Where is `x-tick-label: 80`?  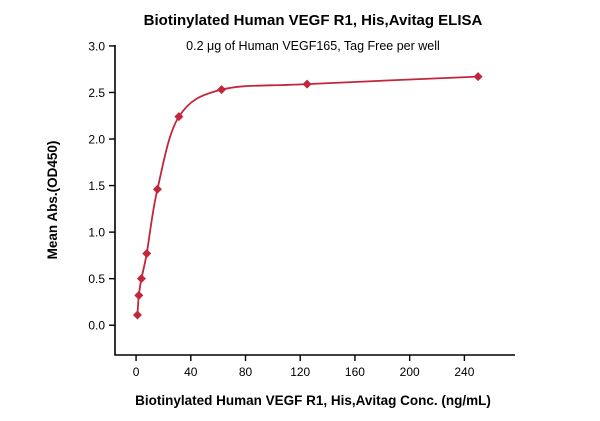
x-tick-label: 80 is located at coordinates (246, 372).